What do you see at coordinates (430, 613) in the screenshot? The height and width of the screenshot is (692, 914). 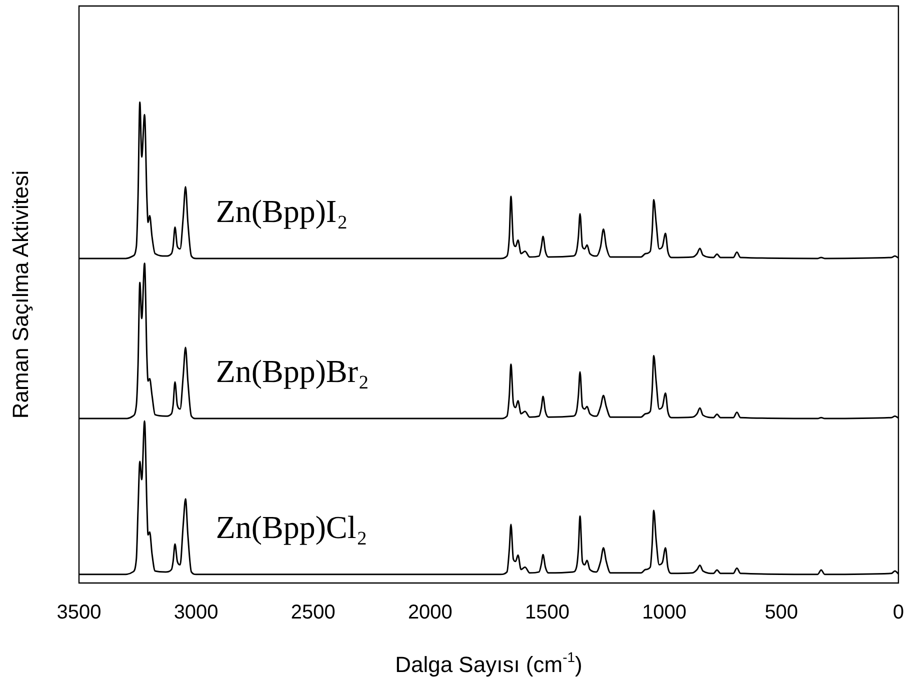 I see `x-tick-label: 2000` at bounding box center [430, 613].